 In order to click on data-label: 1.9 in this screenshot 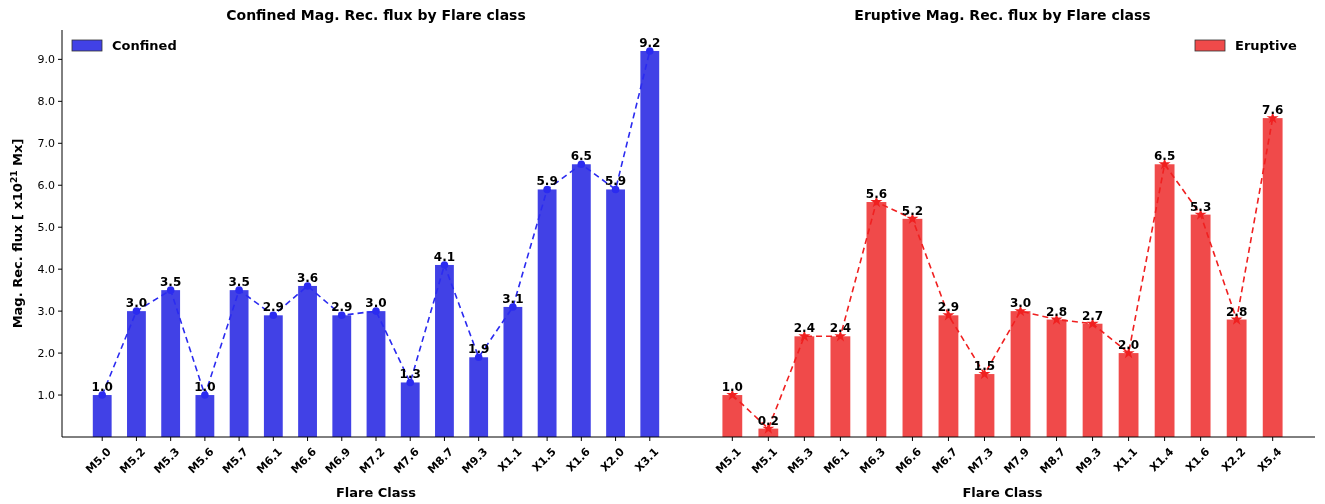, I will do `click(479, 349)`.